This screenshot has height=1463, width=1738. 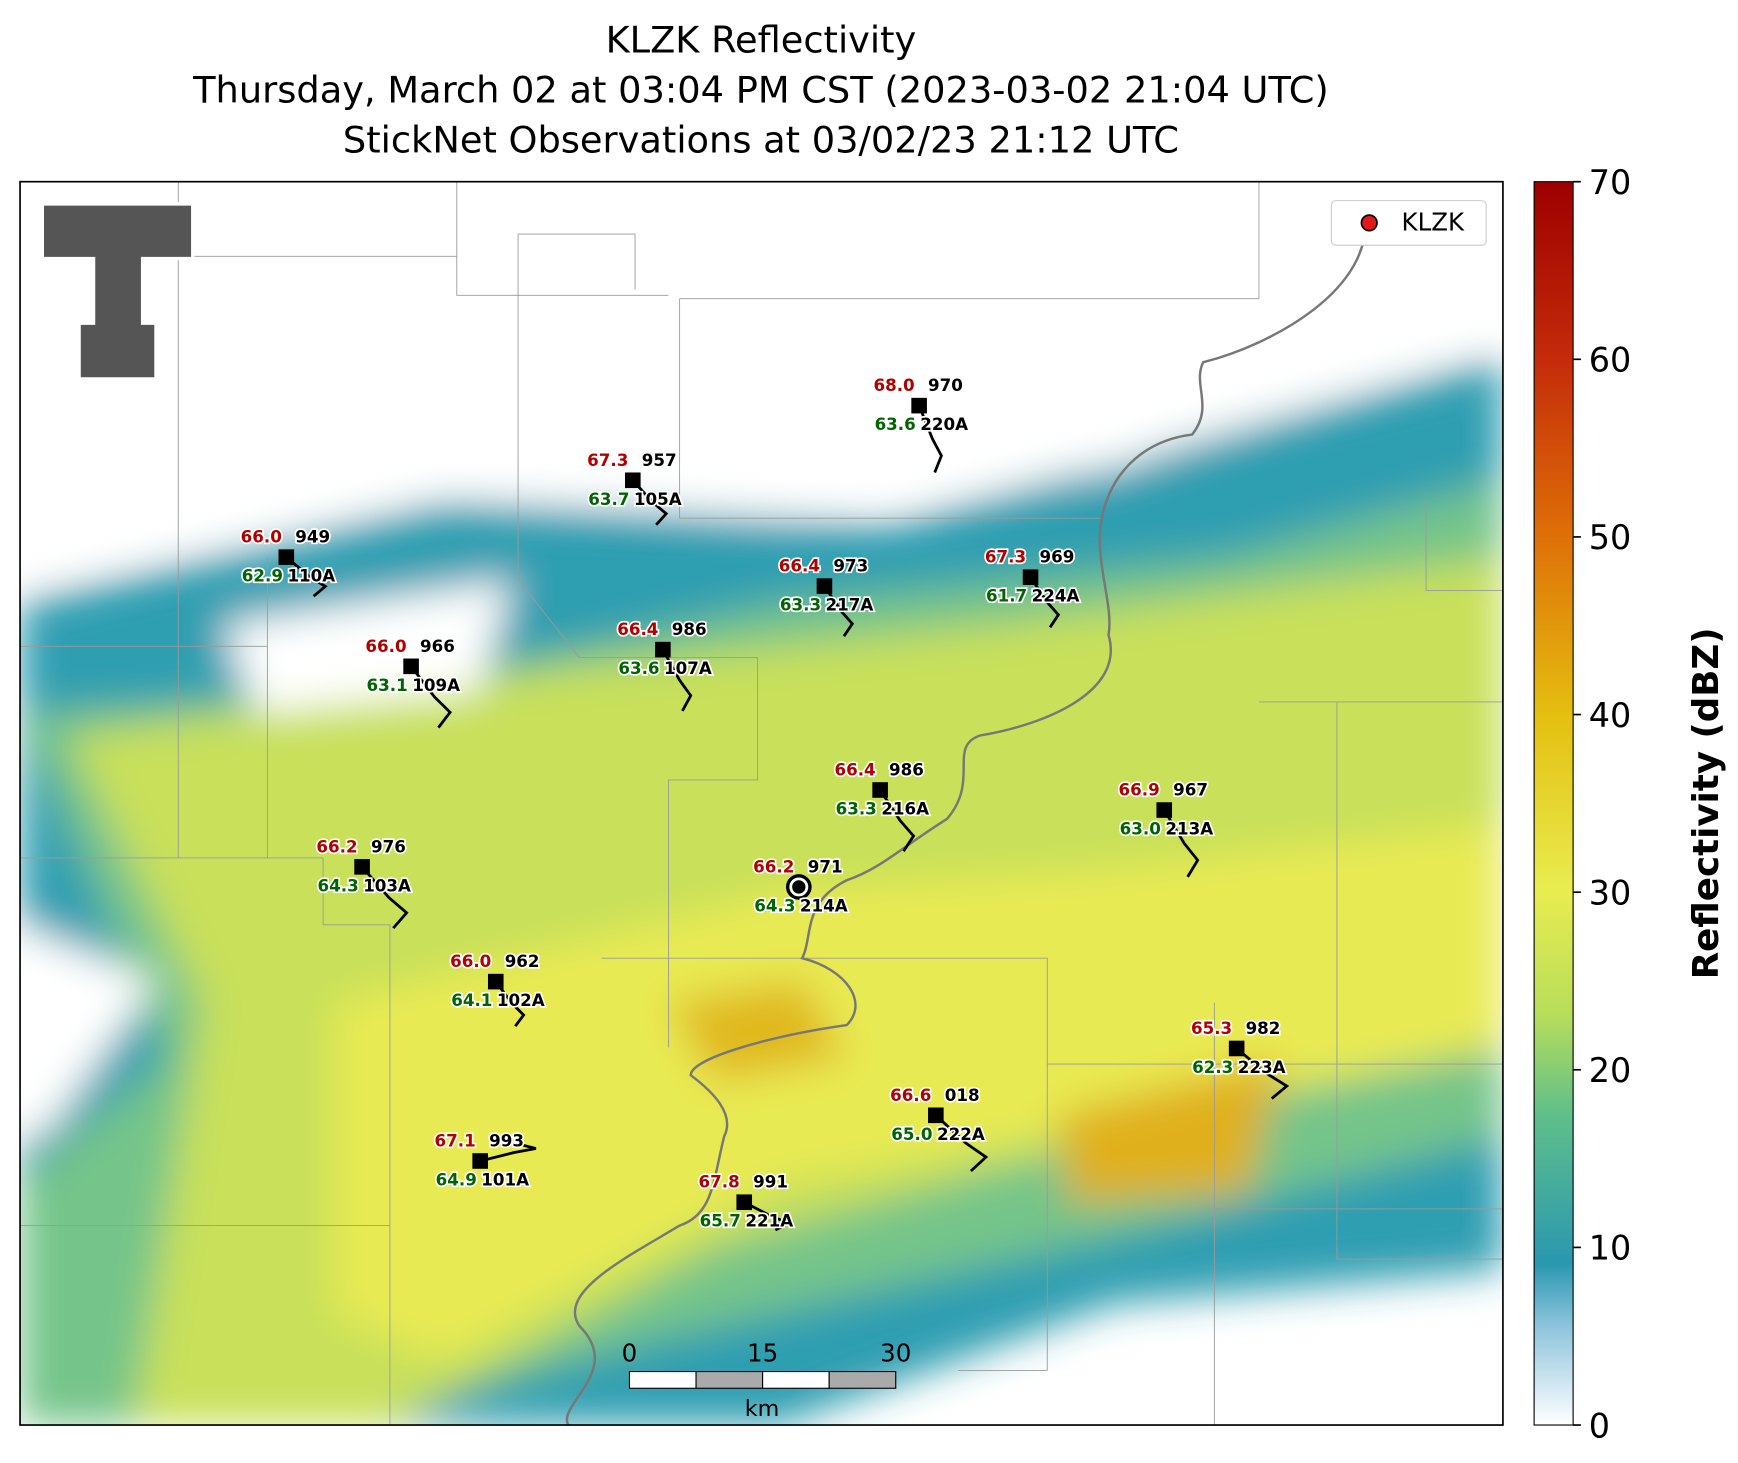 I want to click on temperature: 67.1, so click(x=455, y=1141).